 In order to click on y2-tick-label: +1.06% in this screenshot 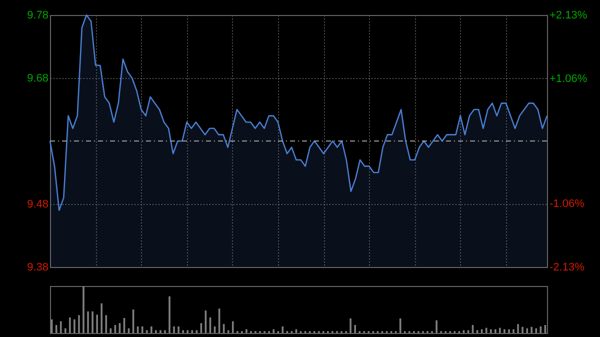, I will do `click(569, 78)`.